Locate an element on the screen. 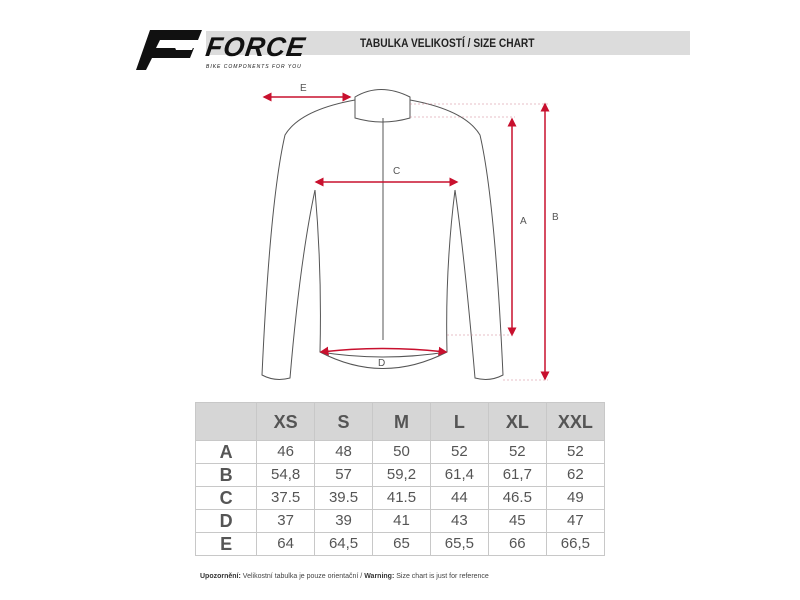 This screenshot has width=800, height=600. table-cell: 65,5 is located at coordinates (459, 544).